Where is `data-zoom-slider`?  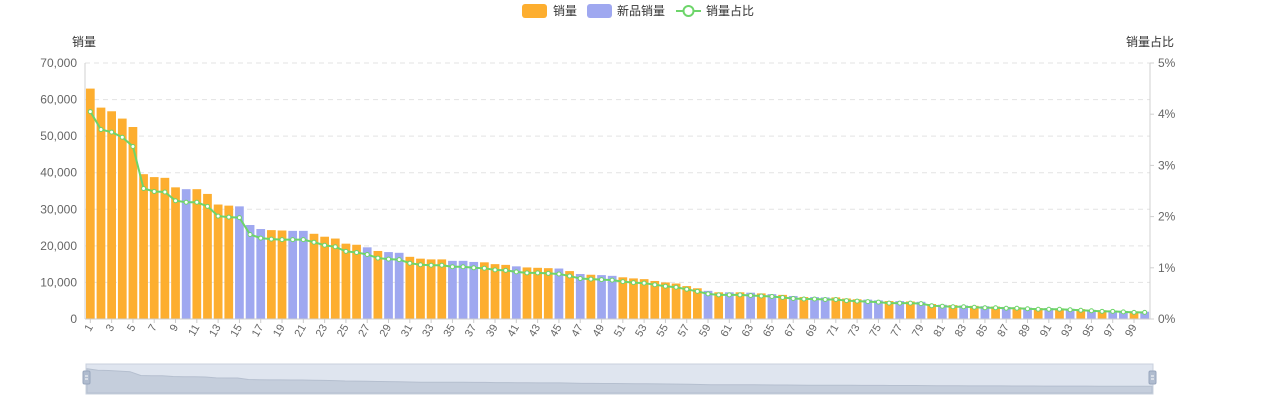 data-zoom-slider is located at coordinates (619, 379).